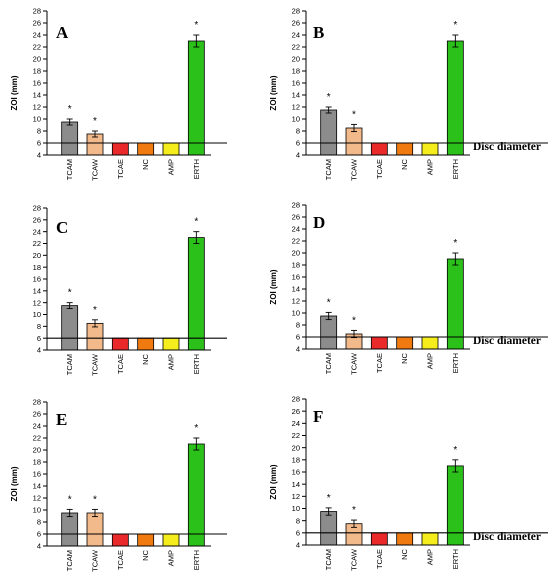 This screenshot has width=550, height=582. I want to click on panel-label: D, so click(319, 222).